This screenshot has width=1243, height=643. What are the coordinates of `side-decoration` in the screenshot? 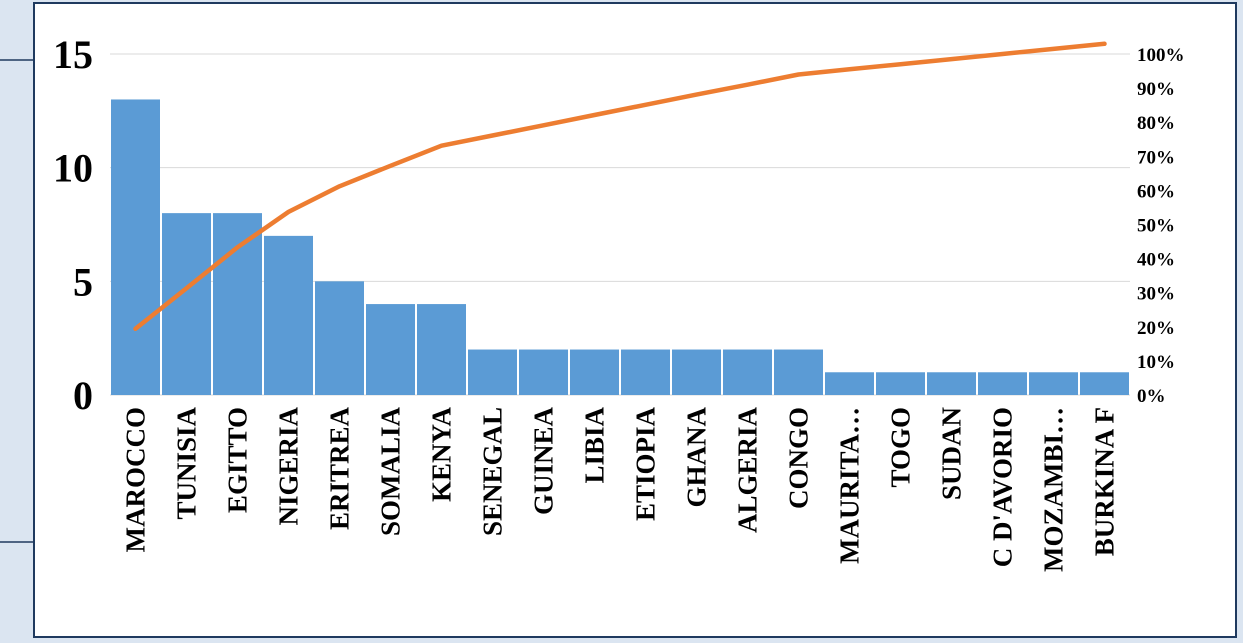 It's located at (16, 301).